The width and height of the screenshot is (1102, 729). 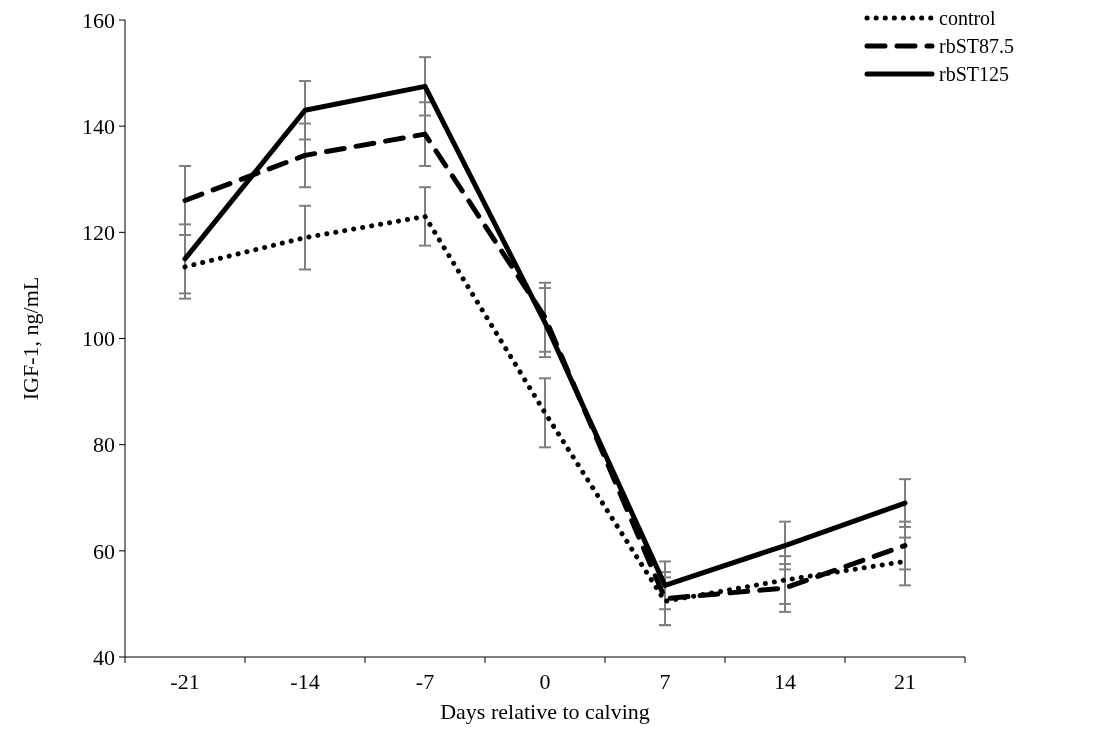 I want to click on y-axis-title: IGF-1, ng/mL, so click(x=30, y=338).